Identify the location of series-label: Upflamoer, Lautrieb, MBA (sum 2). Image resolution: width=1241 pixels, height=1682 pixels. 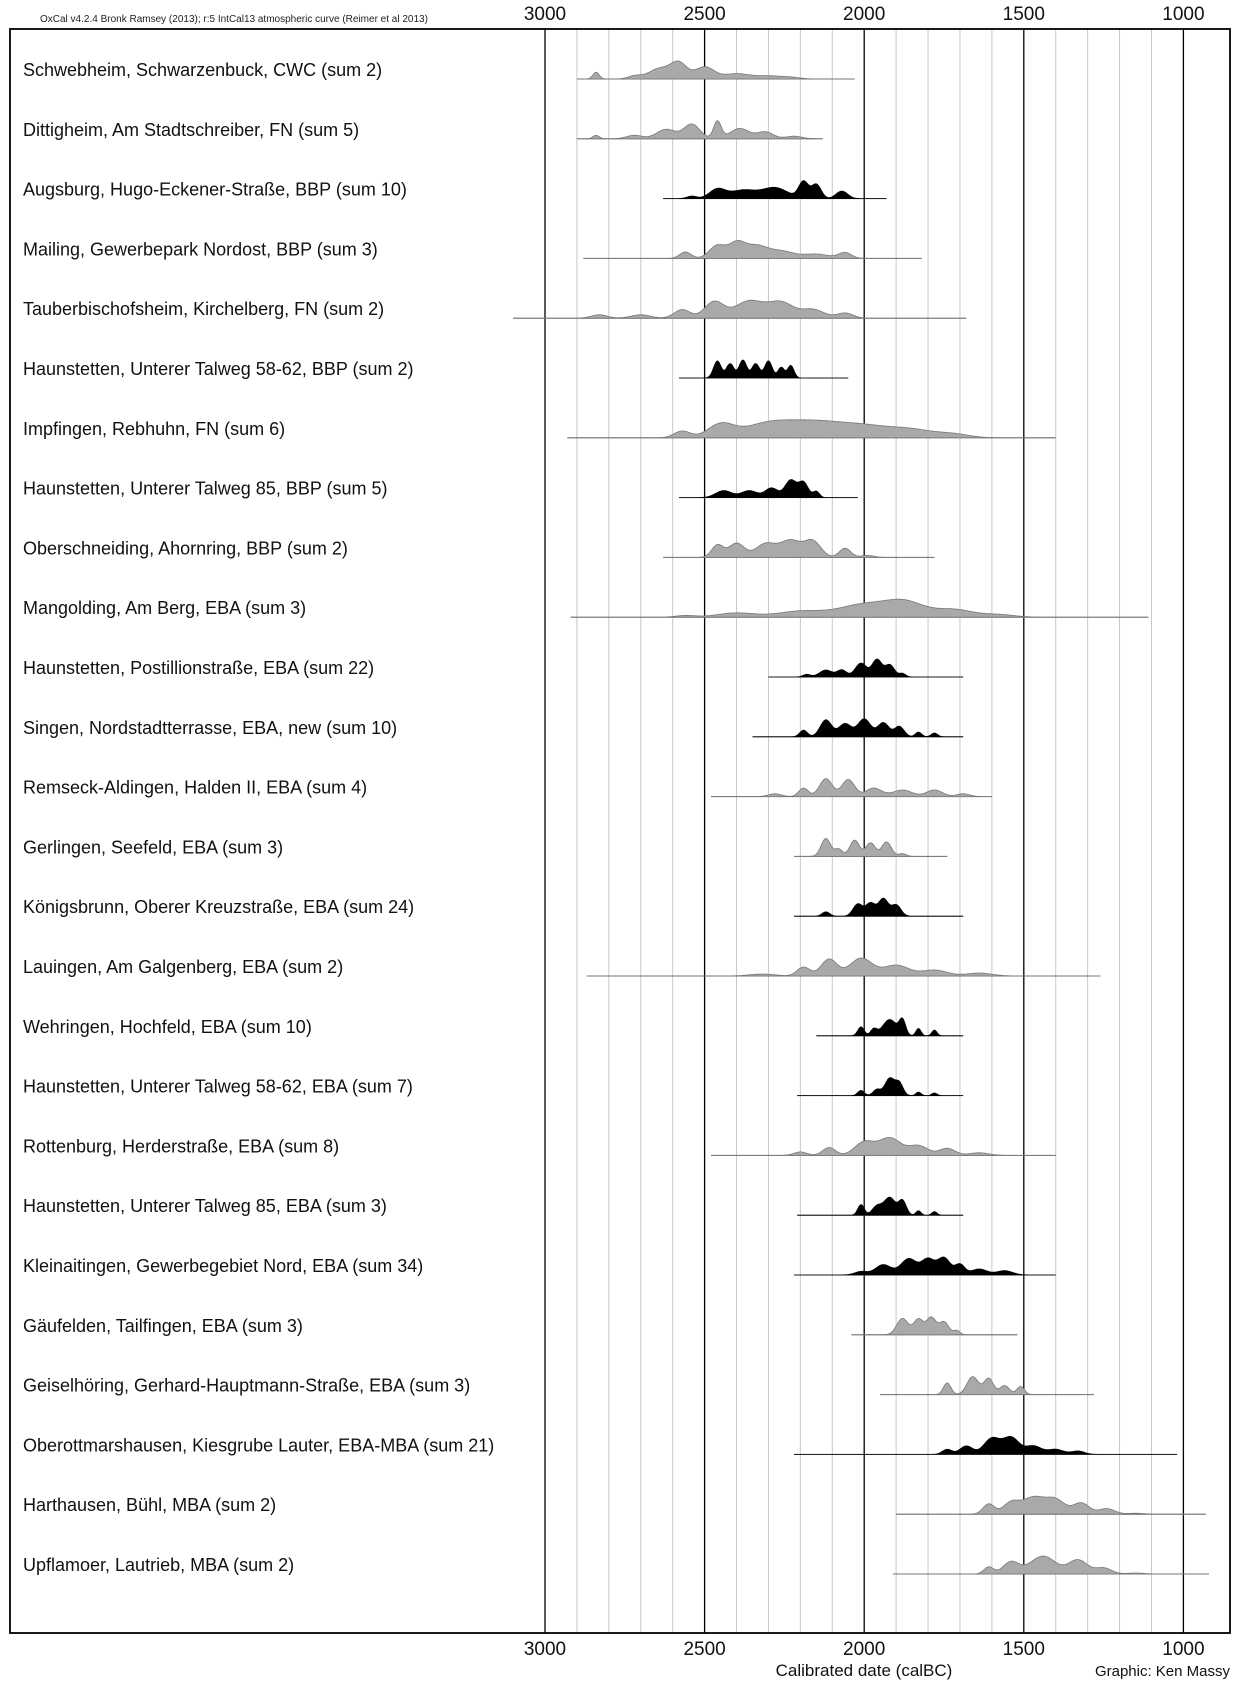
(158, 1565).